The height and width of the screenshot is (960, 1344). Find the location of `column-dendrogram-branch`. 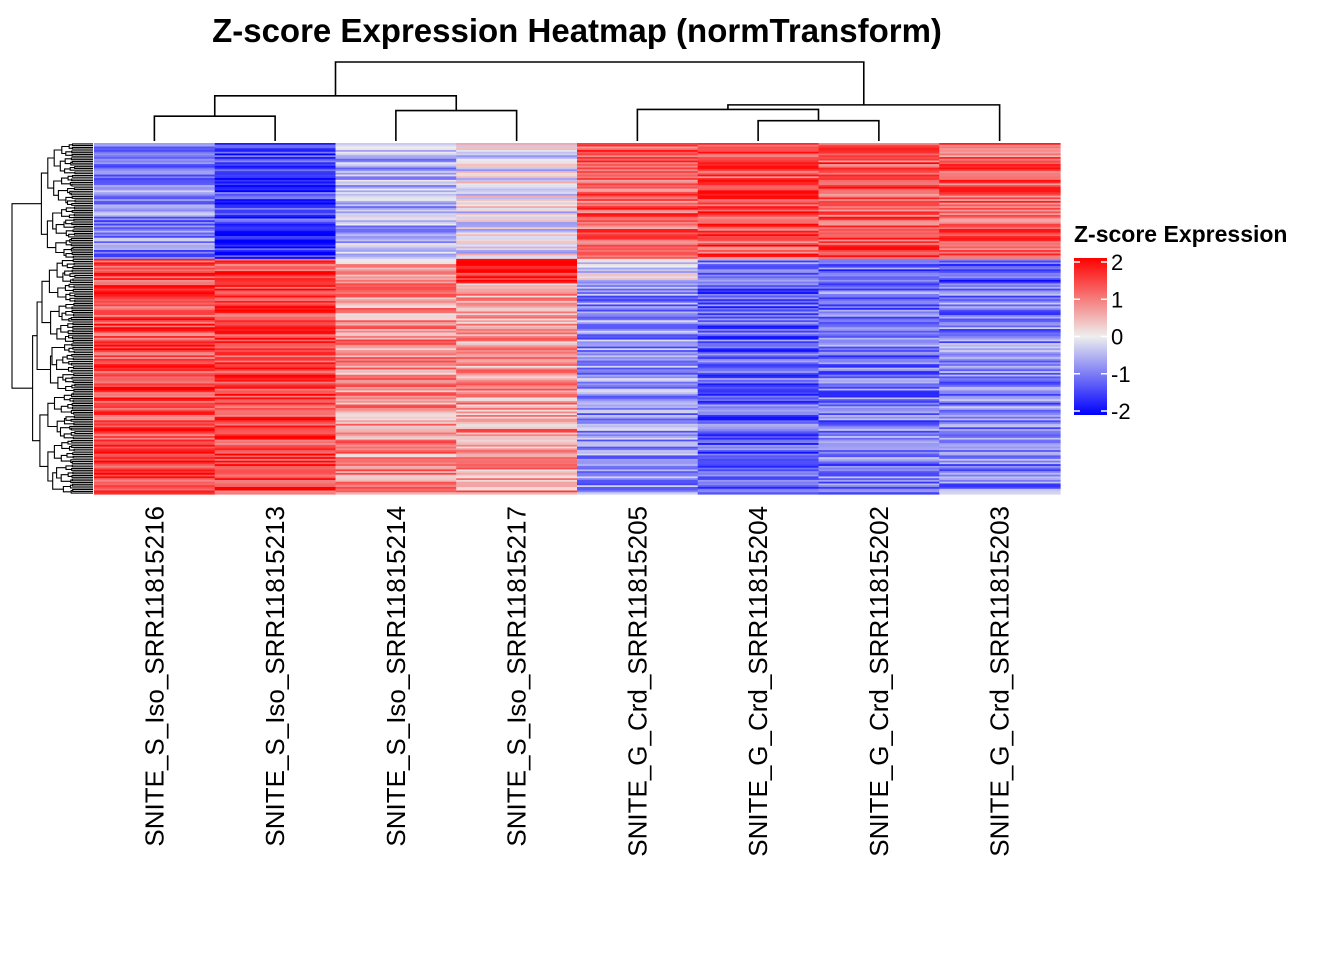

column-dendrogram-branch is located at coordinates (335, 106).